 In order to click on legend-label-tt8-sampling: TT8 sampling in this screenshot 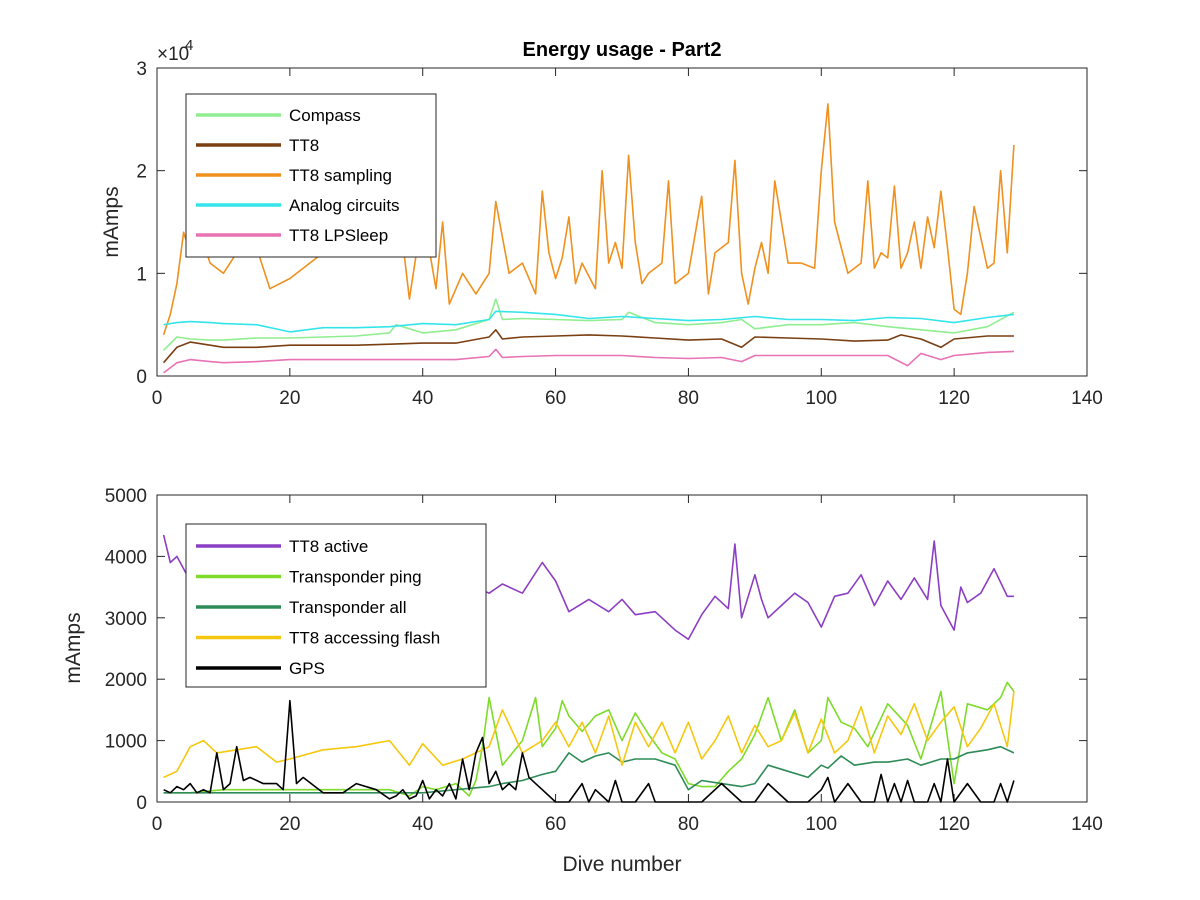, I will do `click(340, 175)`.